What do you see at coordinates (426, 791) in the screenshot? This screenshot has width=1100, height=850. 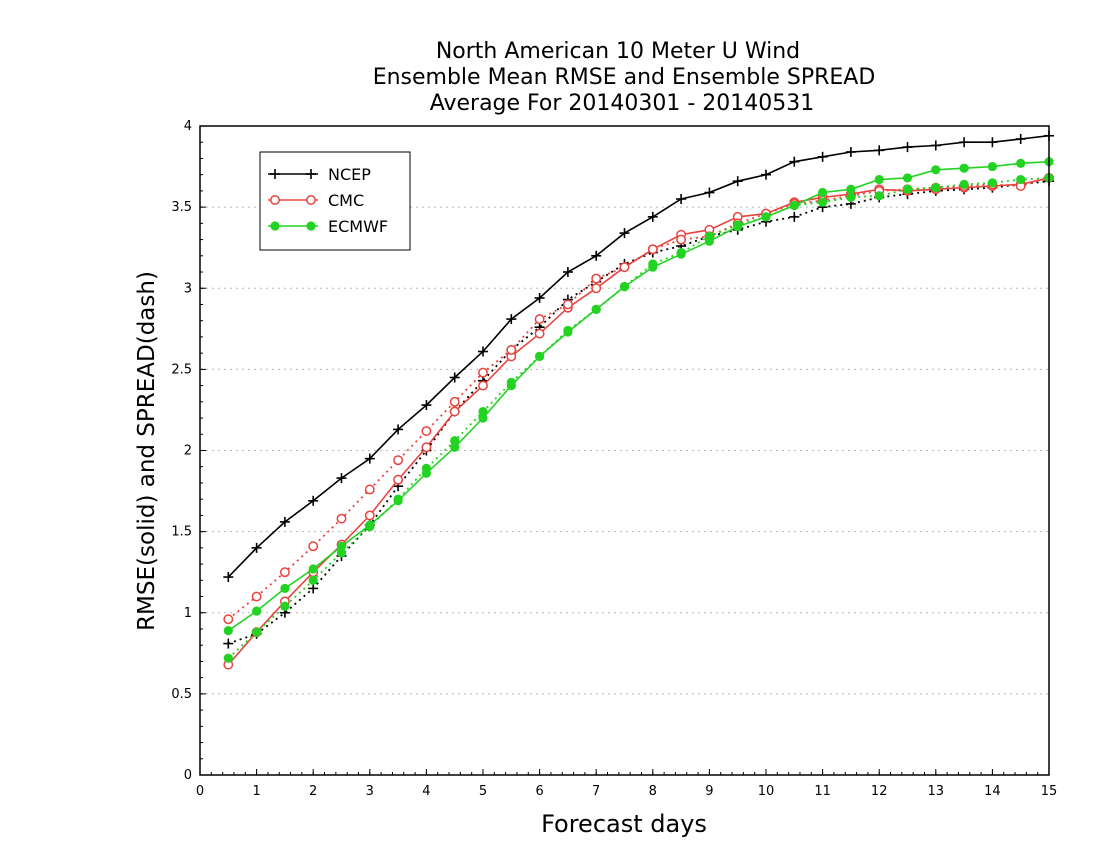 I see `x-tick-label: 4` at bounding box center [426, 791].